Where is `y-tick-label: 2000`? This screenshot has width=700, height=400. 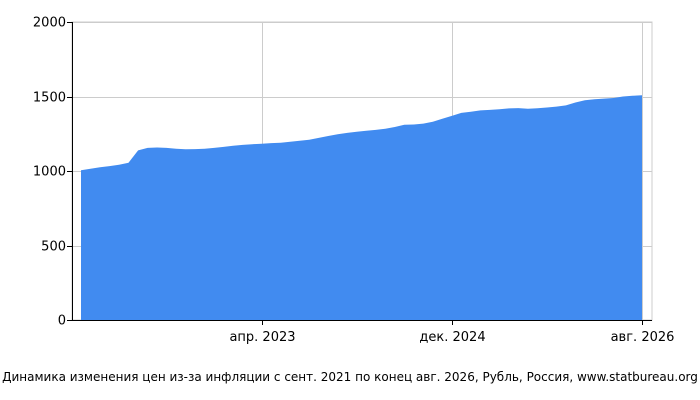 y-tick-label: 2000 is located at coordinates (49, 23).